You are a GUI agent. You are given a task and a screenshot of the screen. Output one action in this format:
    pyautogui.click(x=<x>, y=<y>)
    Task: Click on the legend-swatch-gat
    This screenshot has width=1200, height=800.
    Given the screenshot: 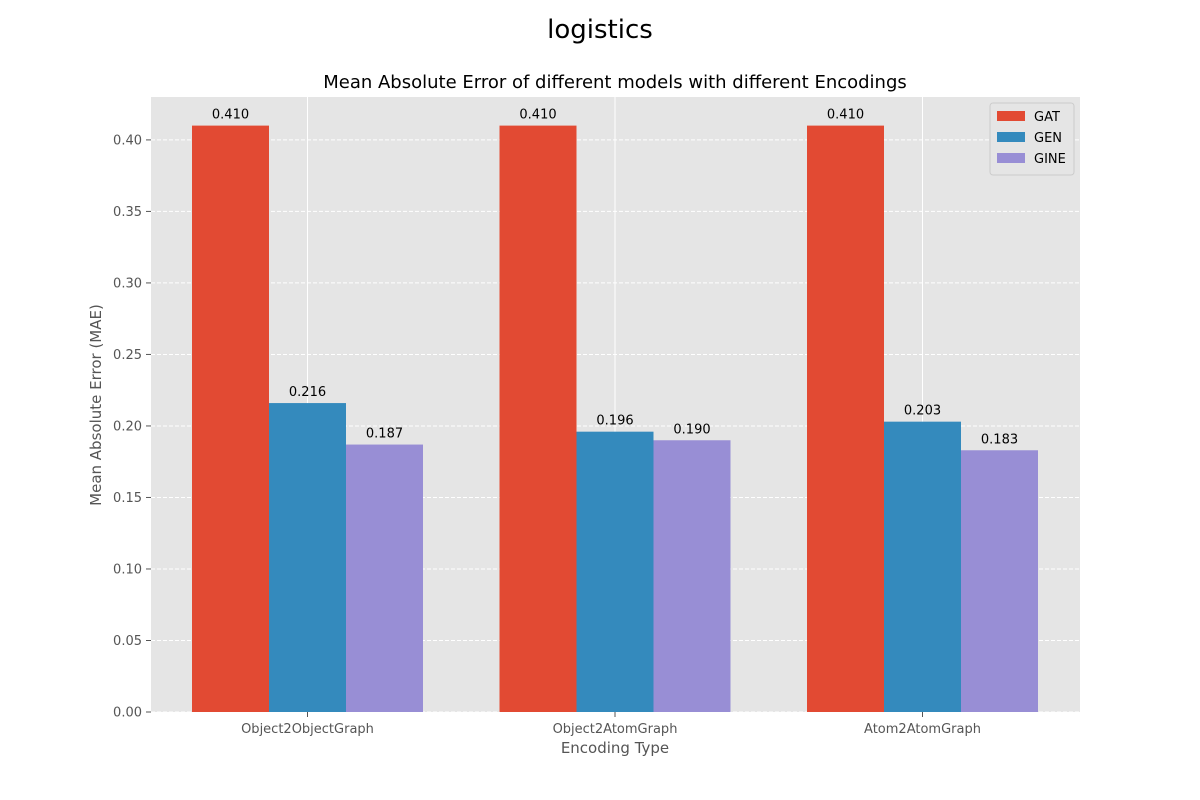 What is the action you would take?
    pyautogui.click(x=1011, y=116)
    